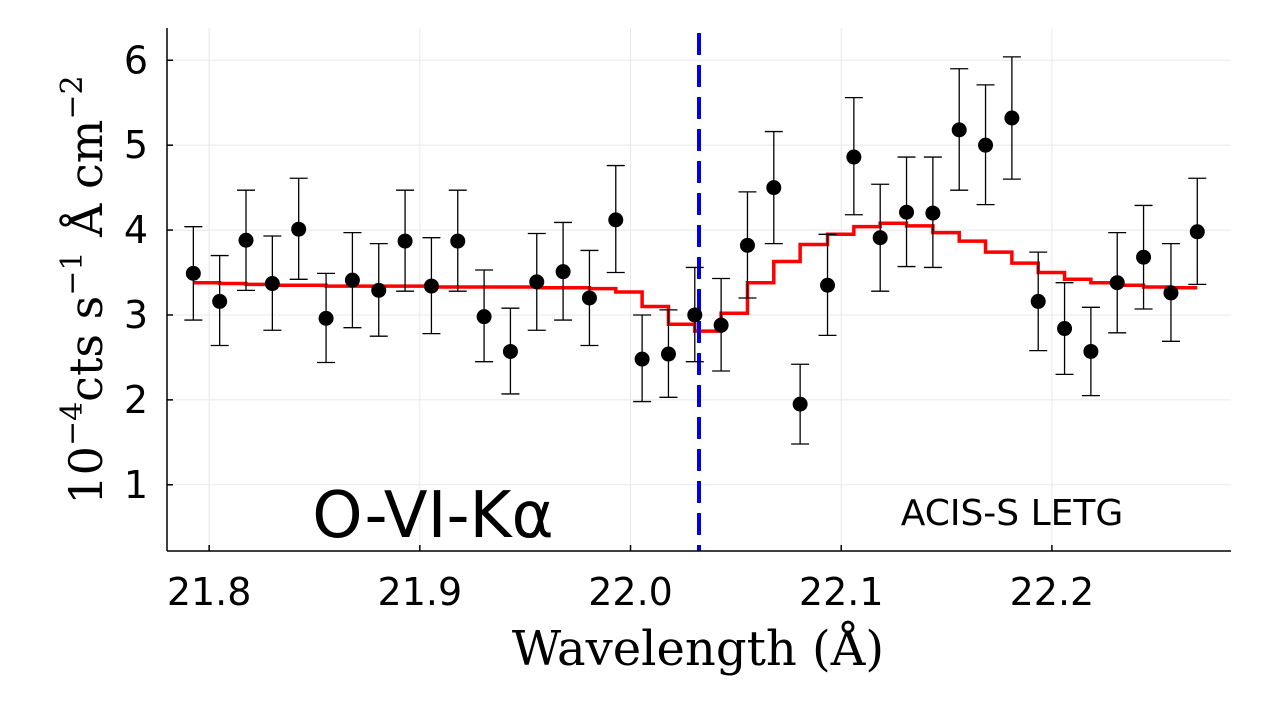 The image size is (1280, 720). What do you see at coordinates (630, 592) in the screenshot?
I see `x-tick-label-2: 22.0` at bounding box center [630, 592].